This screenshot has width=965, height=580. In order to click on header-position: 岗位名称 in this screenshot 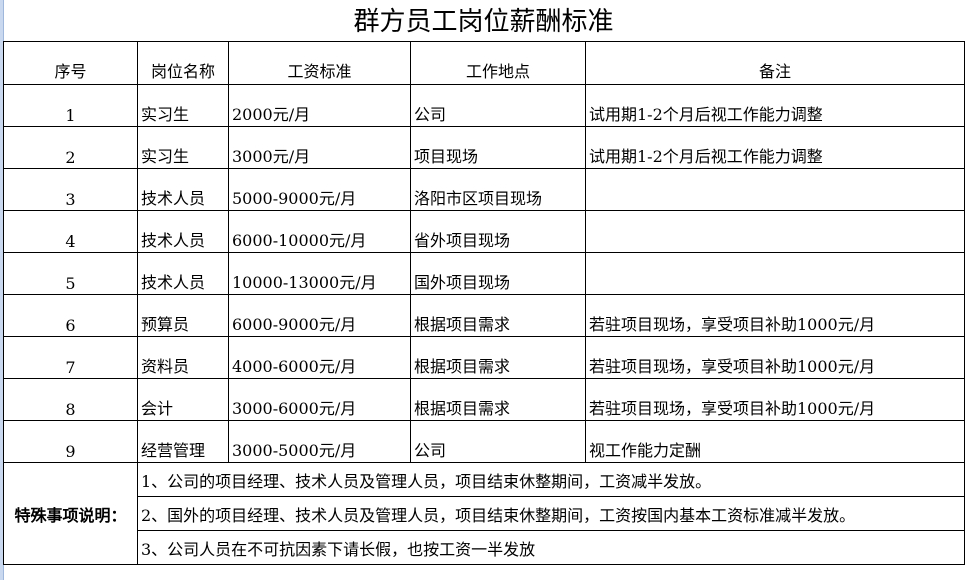, I will do `click(183, 63)`.